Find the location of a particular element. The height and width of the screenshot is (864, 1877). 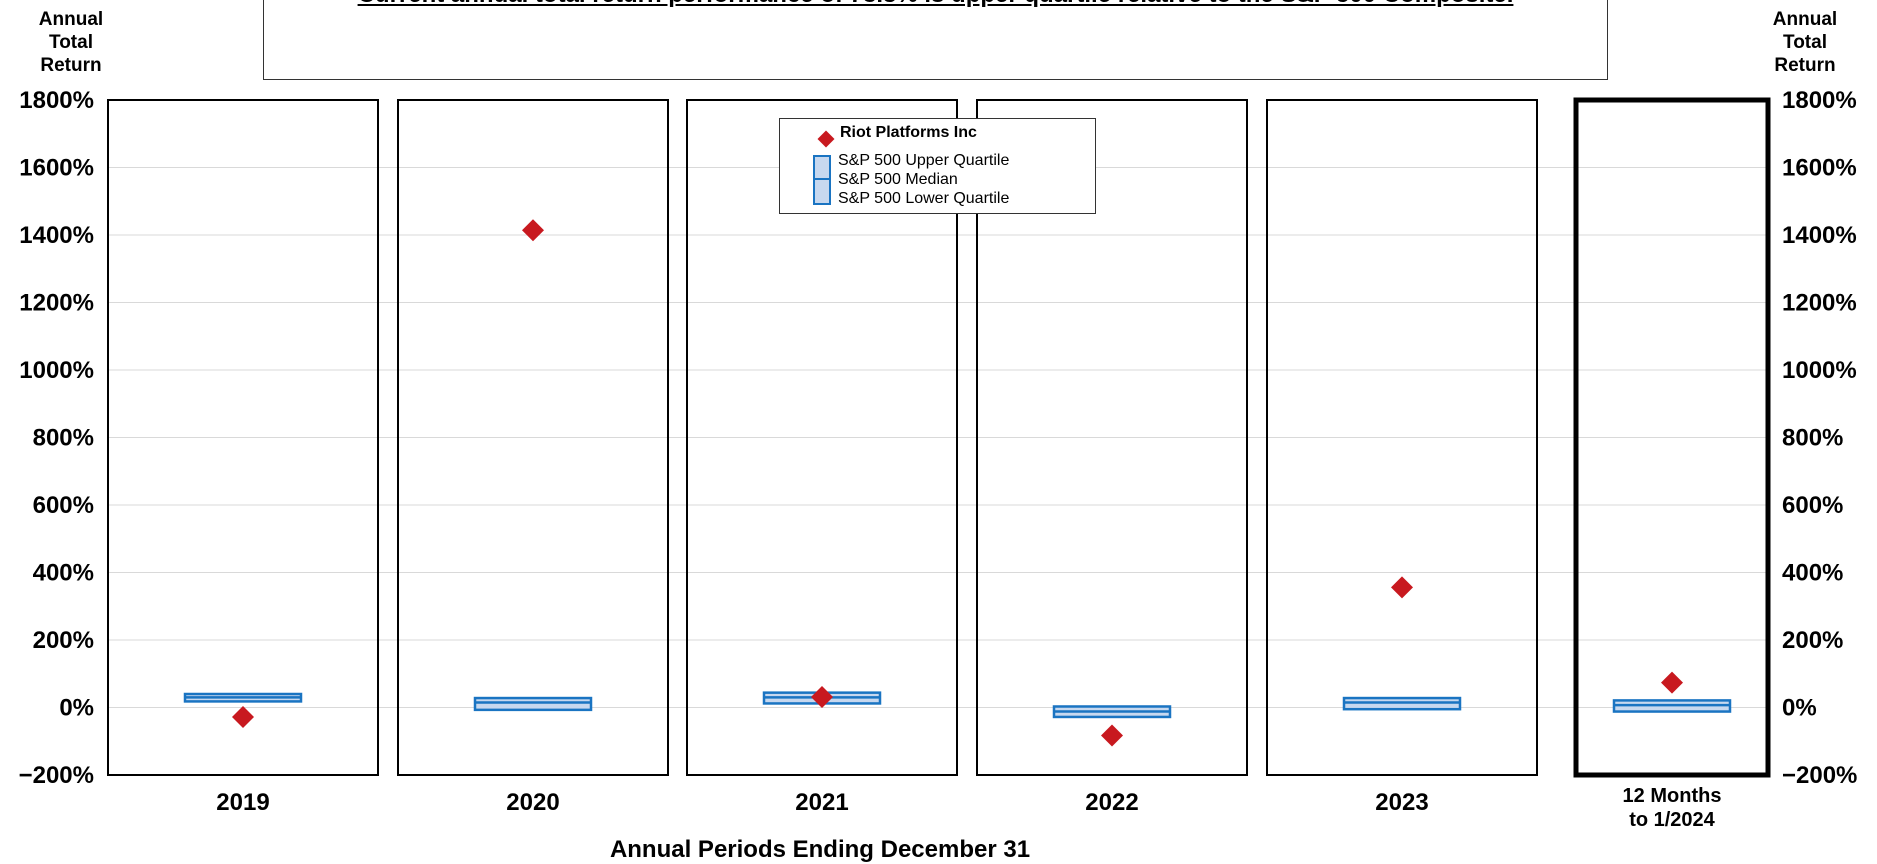

y-tick-label-right: 800% is located at coordinates (1812, 438).